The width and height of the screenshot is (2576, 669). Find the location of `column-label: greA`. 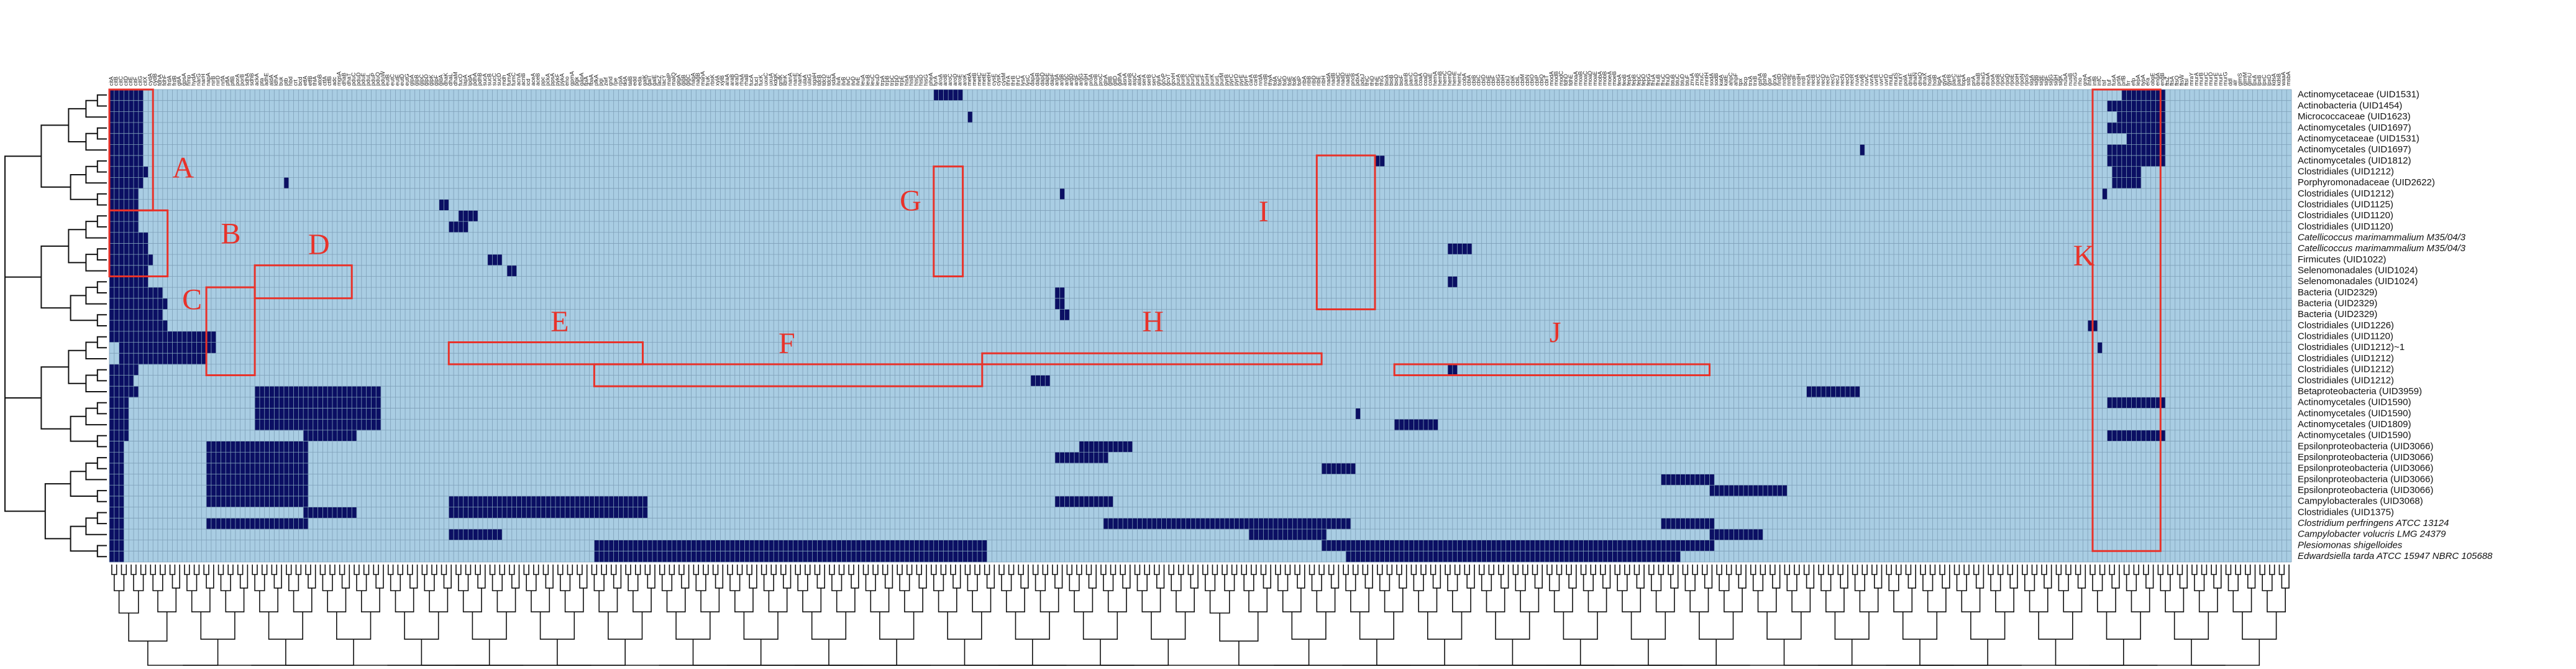

column-label: greA is located at coordinates (2084, 80).